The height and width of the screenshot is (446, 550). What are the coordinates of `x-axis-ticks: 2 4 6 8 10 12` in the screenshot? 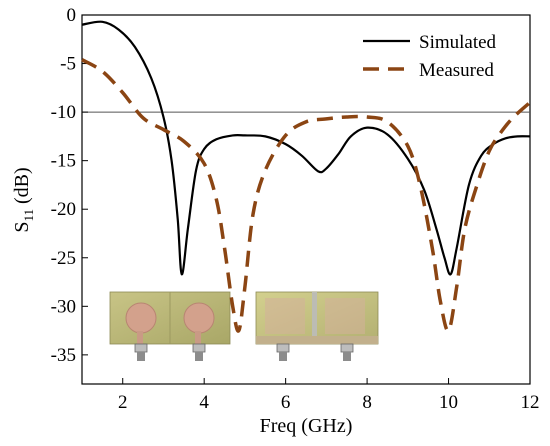 It's located at (329, 395).